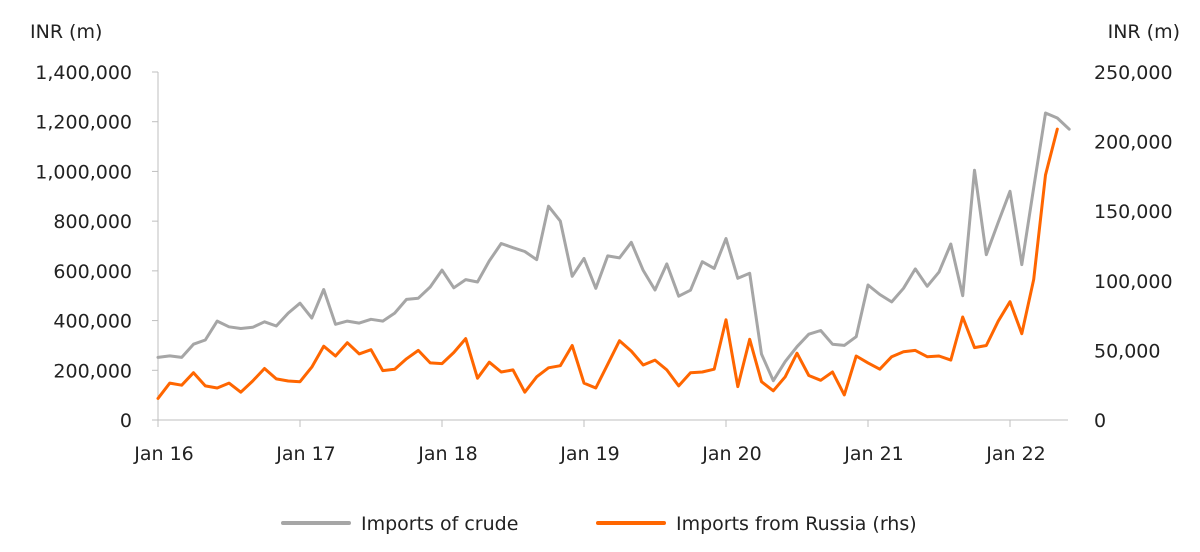  What do you see at coordinates (1015, 454) in the screenshot?
I see `x-tick-label: Jan 22` at bounding box center [1015, 454].